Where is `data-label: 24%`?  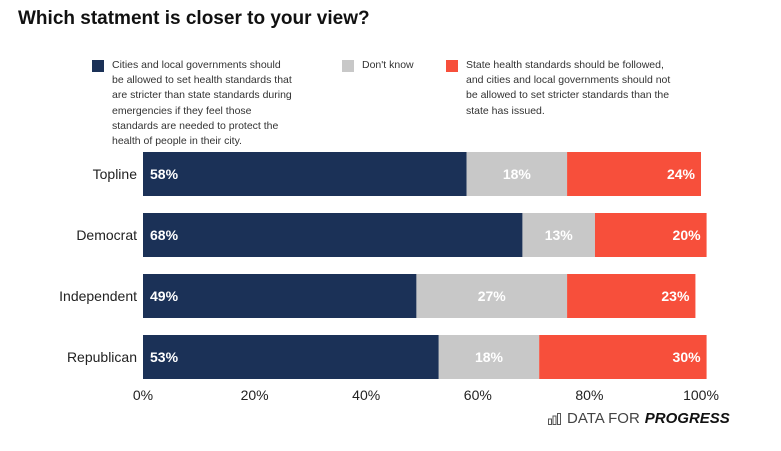
data-label: 24% is located at coordinates (681, 174).